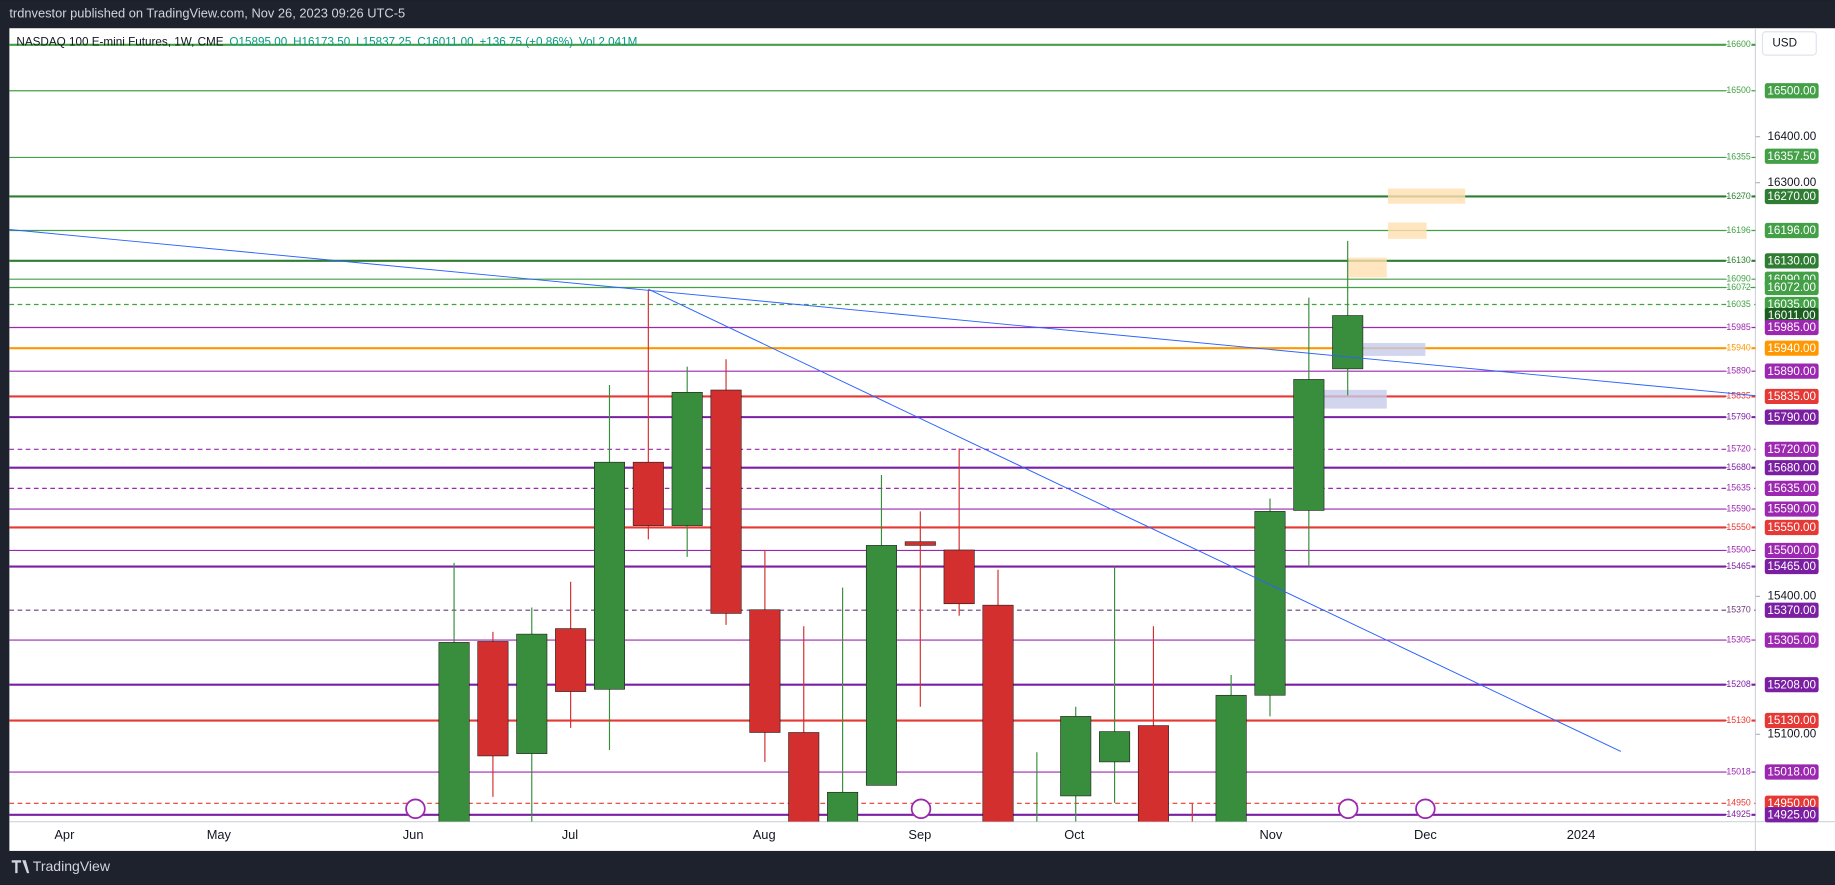 The height and width of the screenshot is (885, 1835). Describe the element at coordinates (1738, 90) in the screenshot. I see `level-label: 16500` at that location.